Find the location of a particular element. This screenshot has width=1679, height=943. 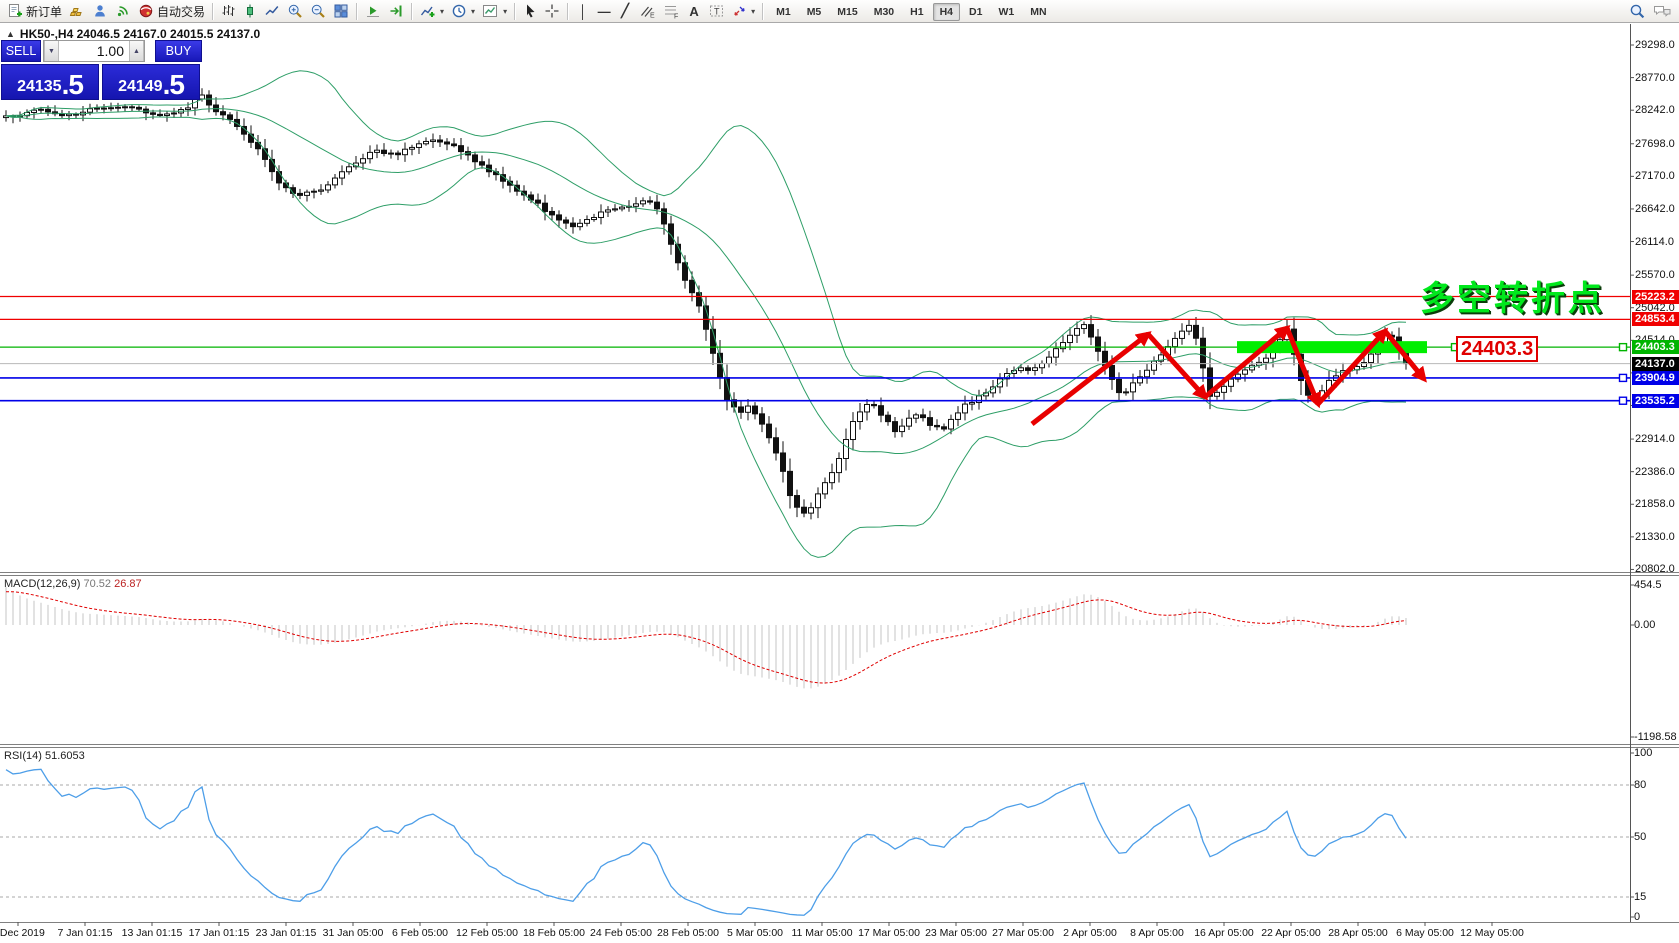

text-icon: A is located at coordinates (694, 11).